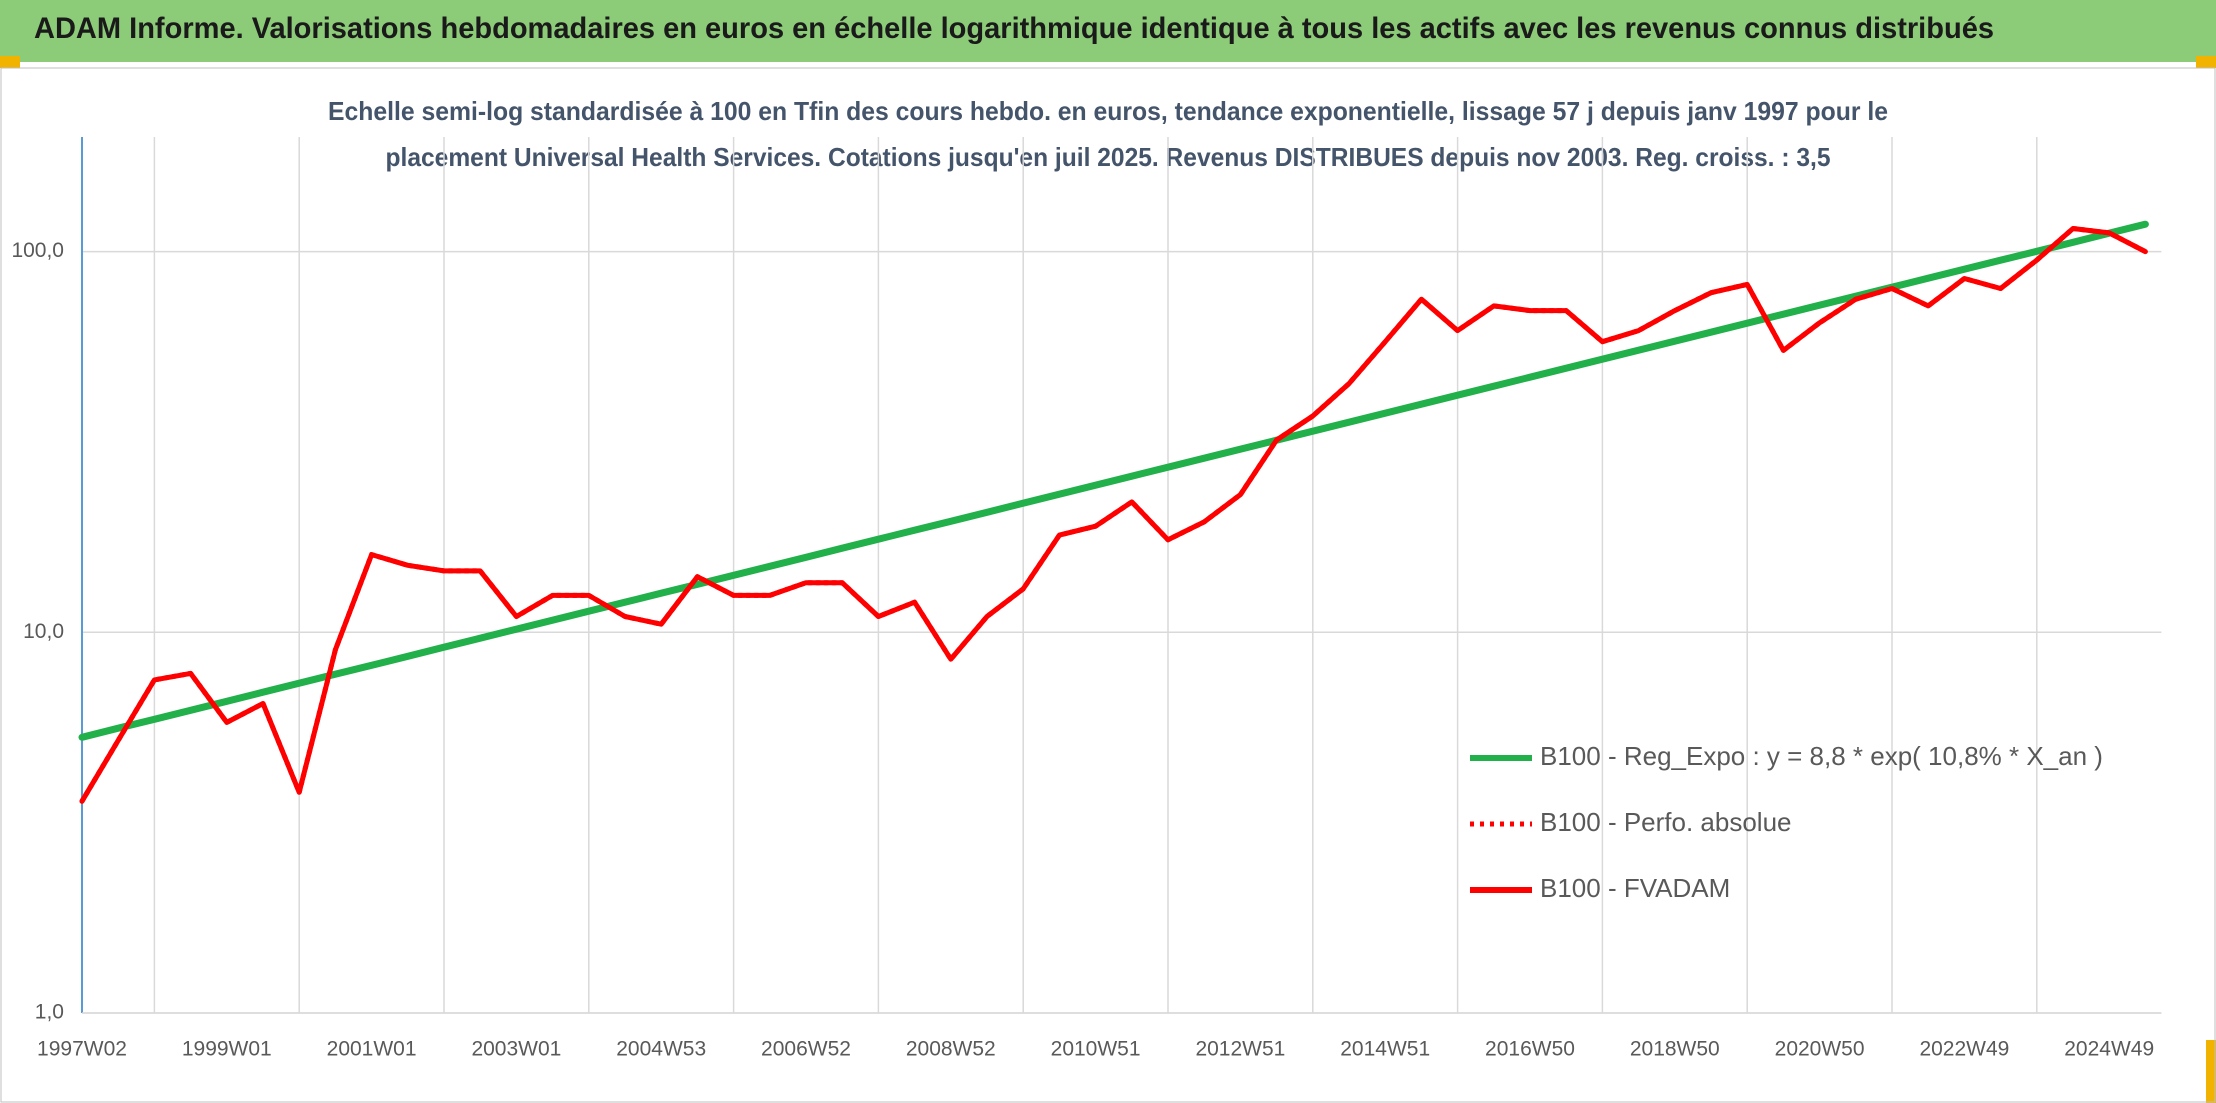 The width and height of the screenshot is (2216, 1103). What do you see at coordinates (1635, 888) in the screenshot?
I see `legend-label: B100 - FVADAM` at bounding box center [1635, 888].